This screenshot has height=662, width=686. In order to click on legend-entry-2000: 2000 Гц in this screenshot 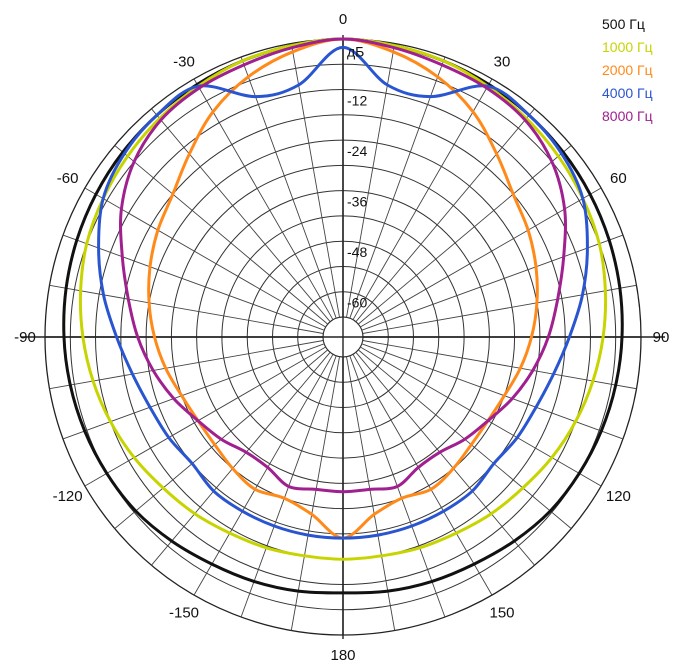, I will do `click(627, 70)`.